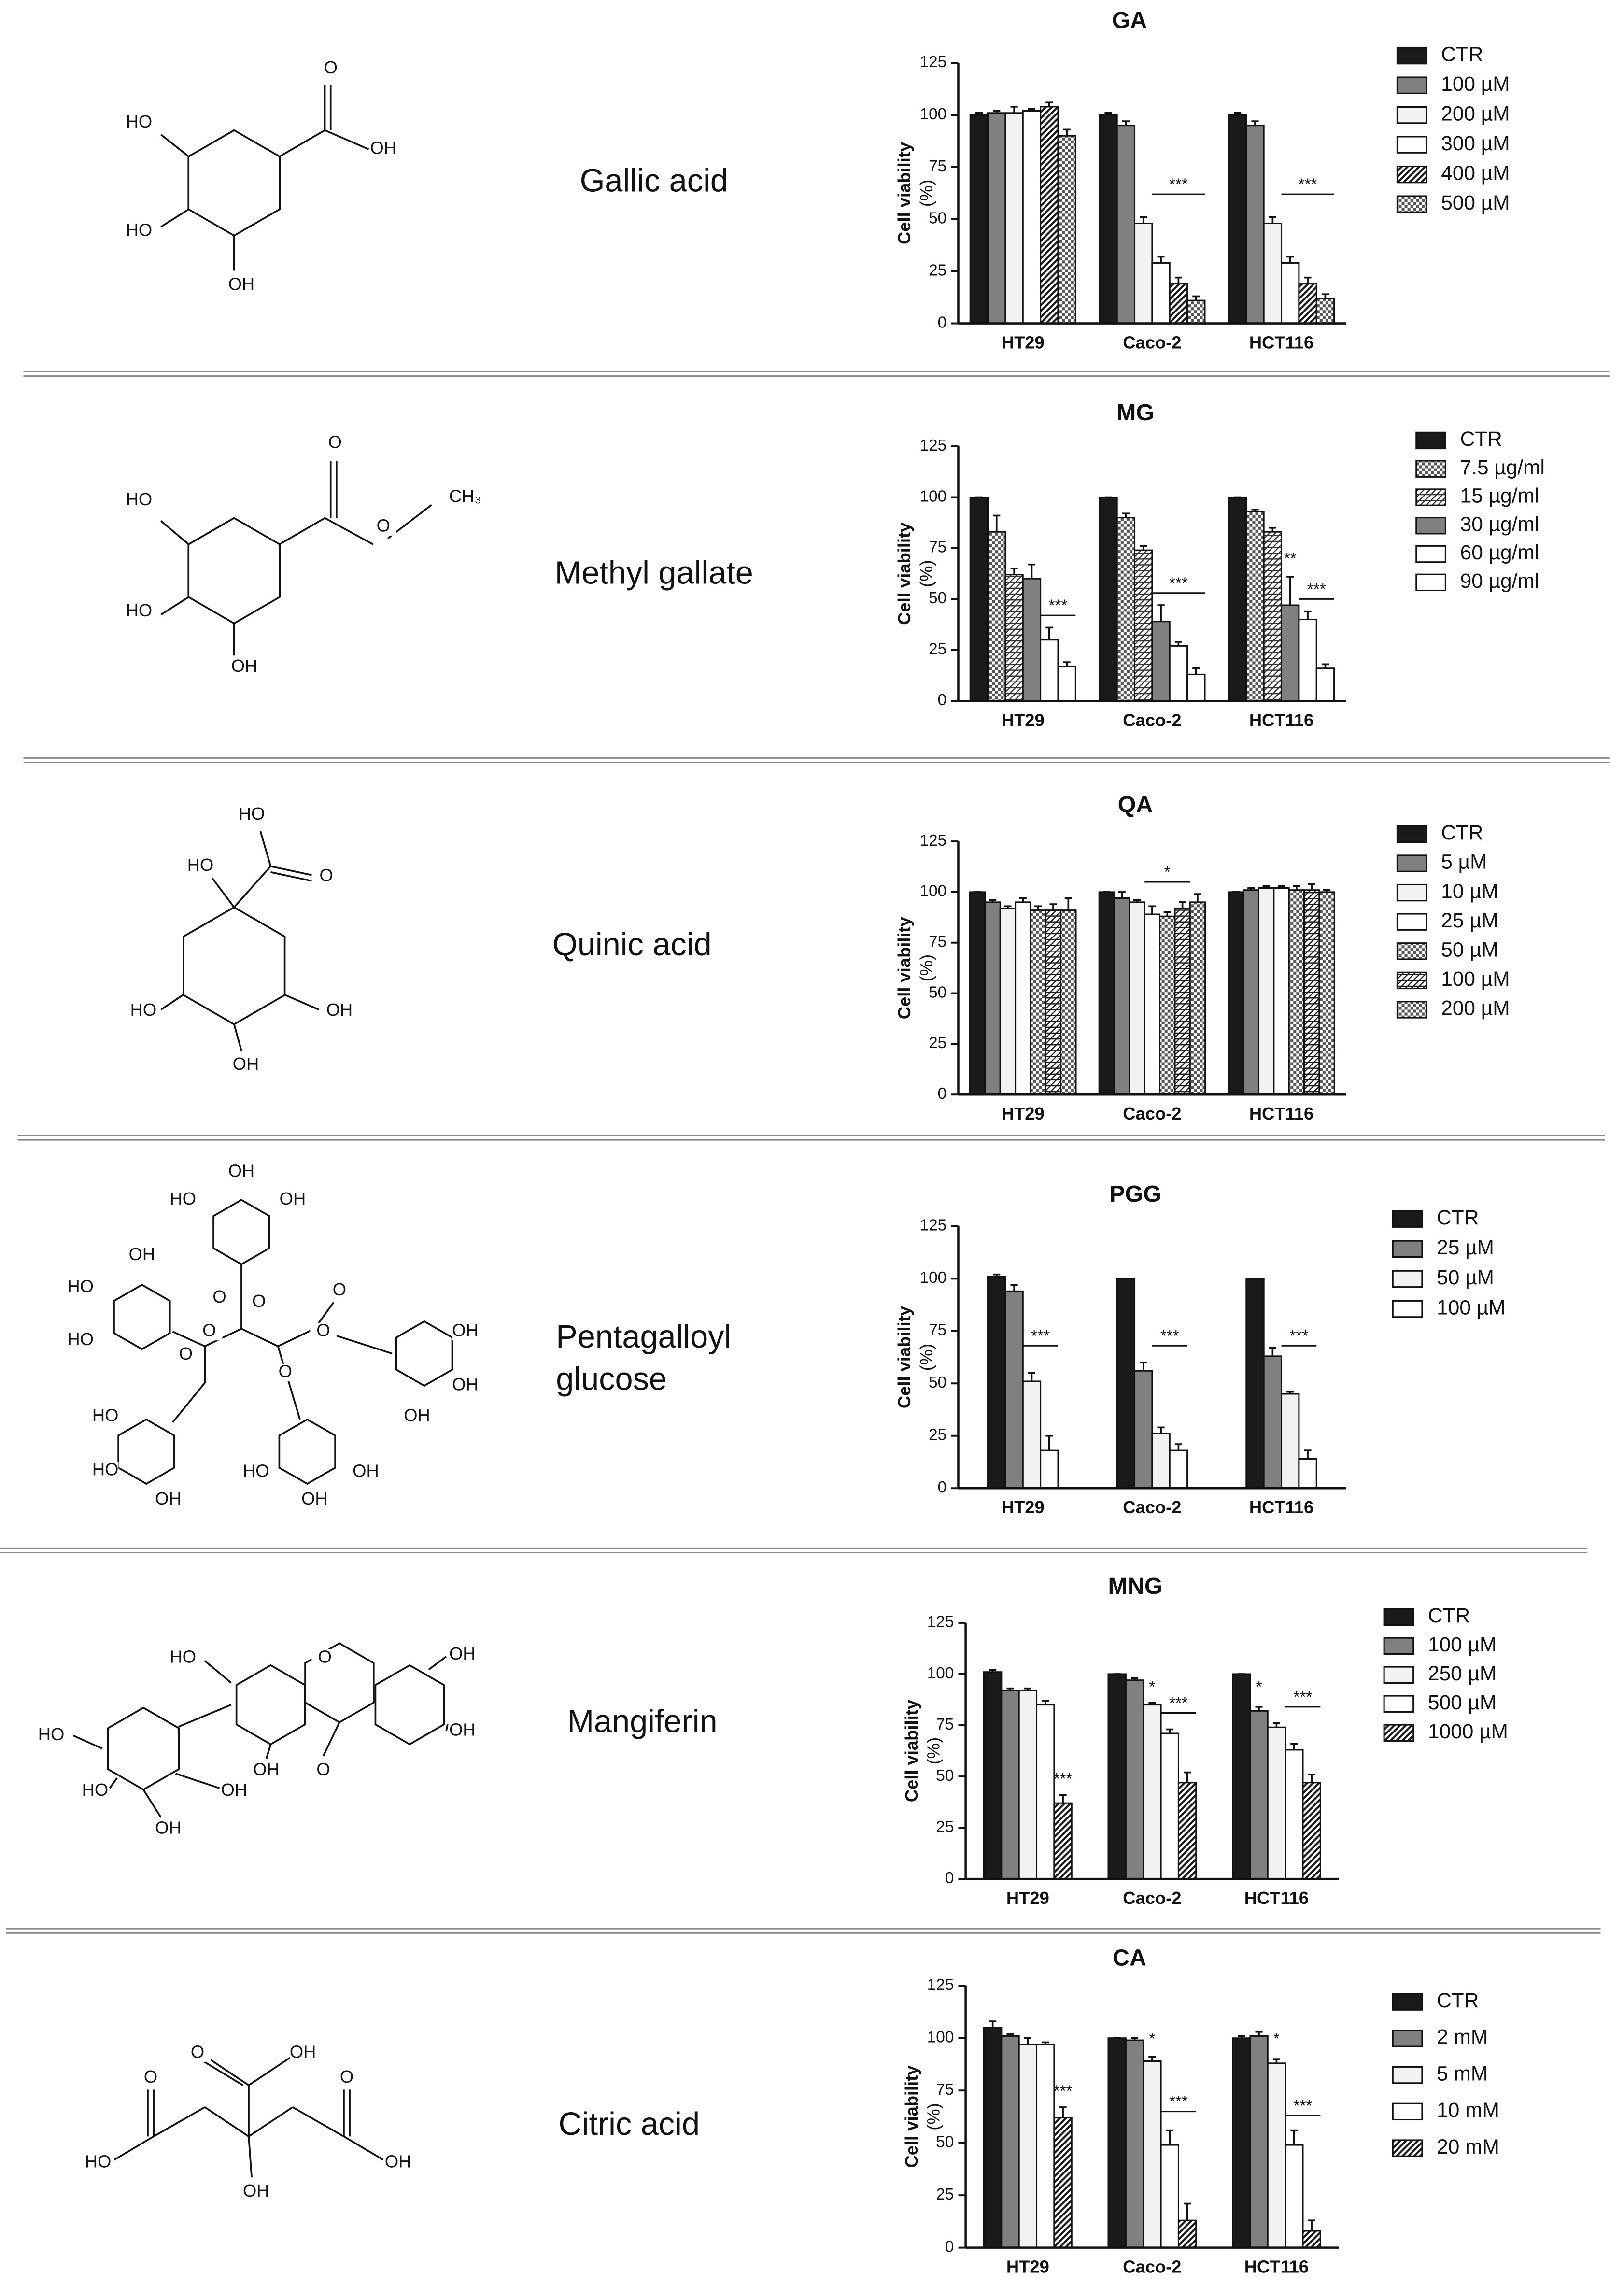 This screenshot has width=1624, height=2286. I want to click on compound-name: Mangiferin, so click(642, 1722).